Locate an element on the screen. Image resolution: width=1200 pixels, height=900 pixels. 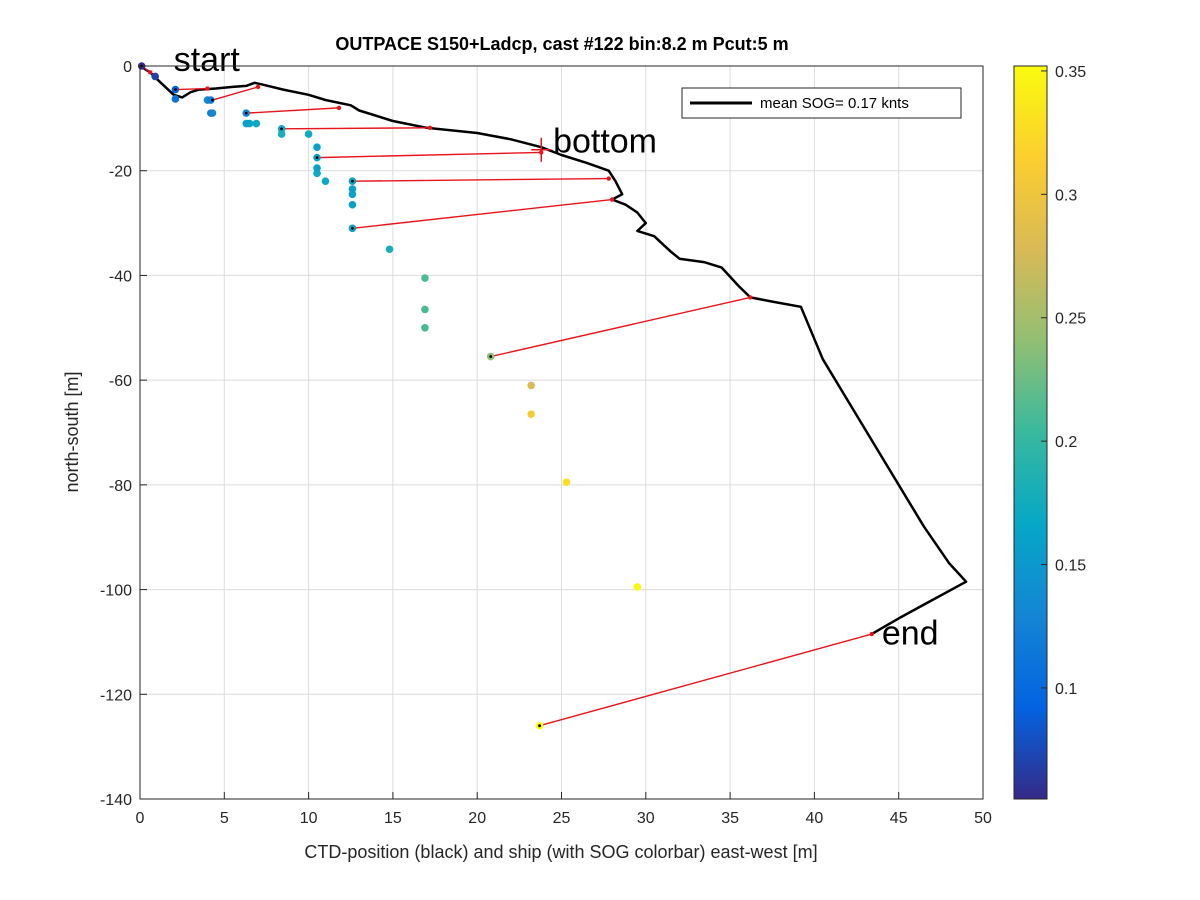
annotation-start: start is located at coordinates (207, 60).